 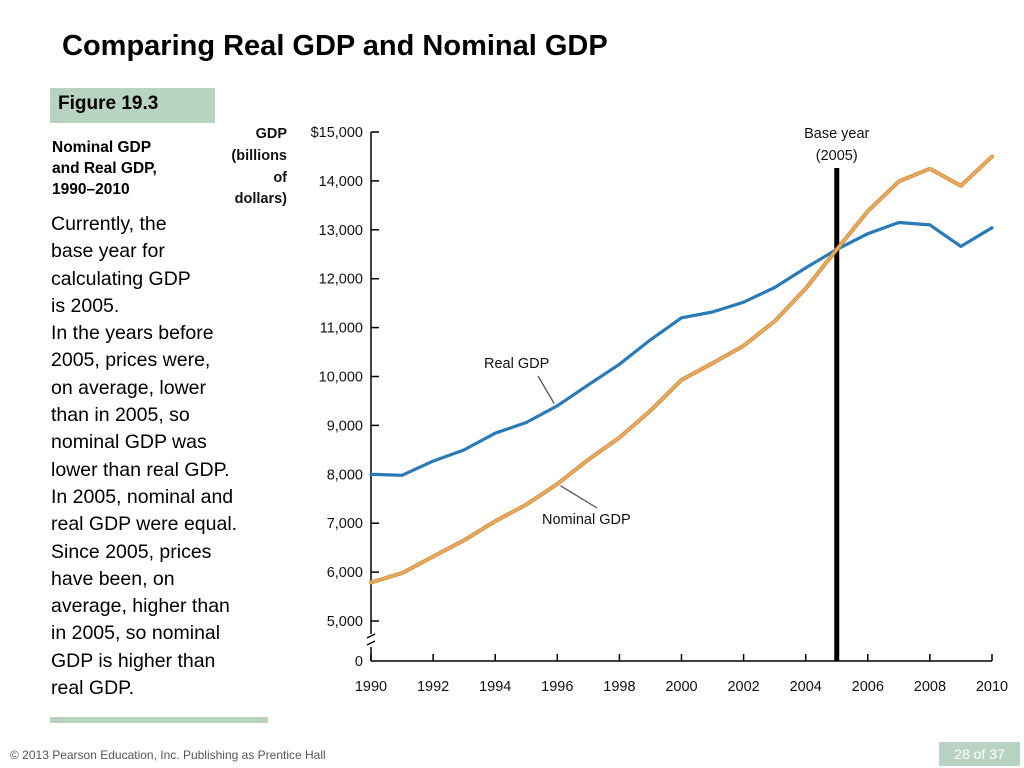 I want to click on x-tick-label: 1990, so click(x=371, y=687).